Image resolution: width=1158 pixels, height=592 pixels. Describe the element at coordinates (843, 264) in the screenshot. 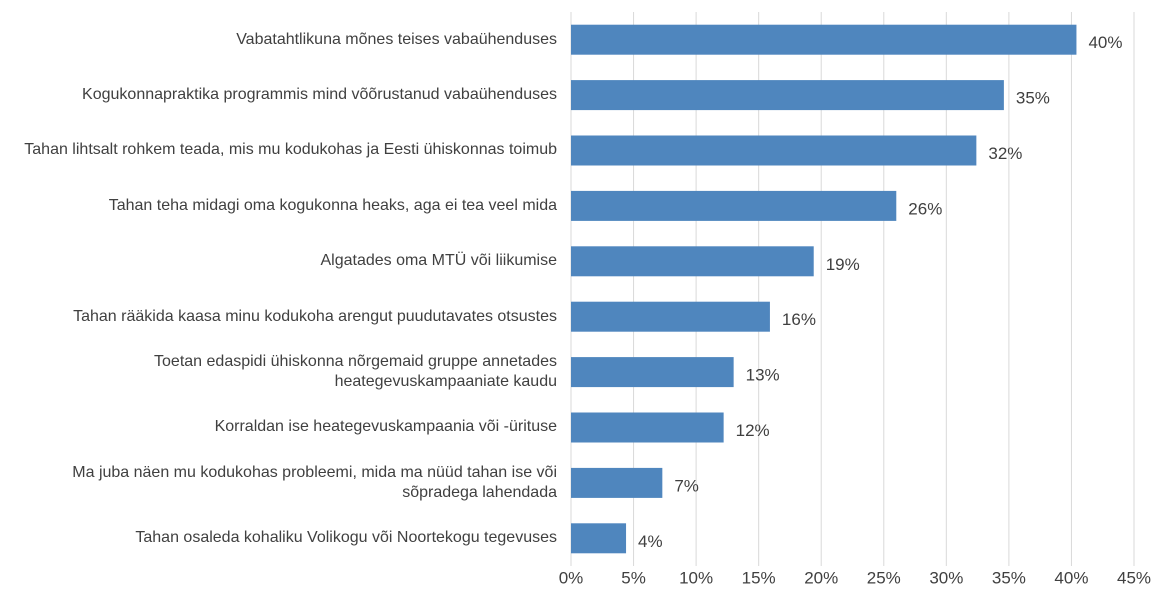

I see `value-label: 19%` at that location.